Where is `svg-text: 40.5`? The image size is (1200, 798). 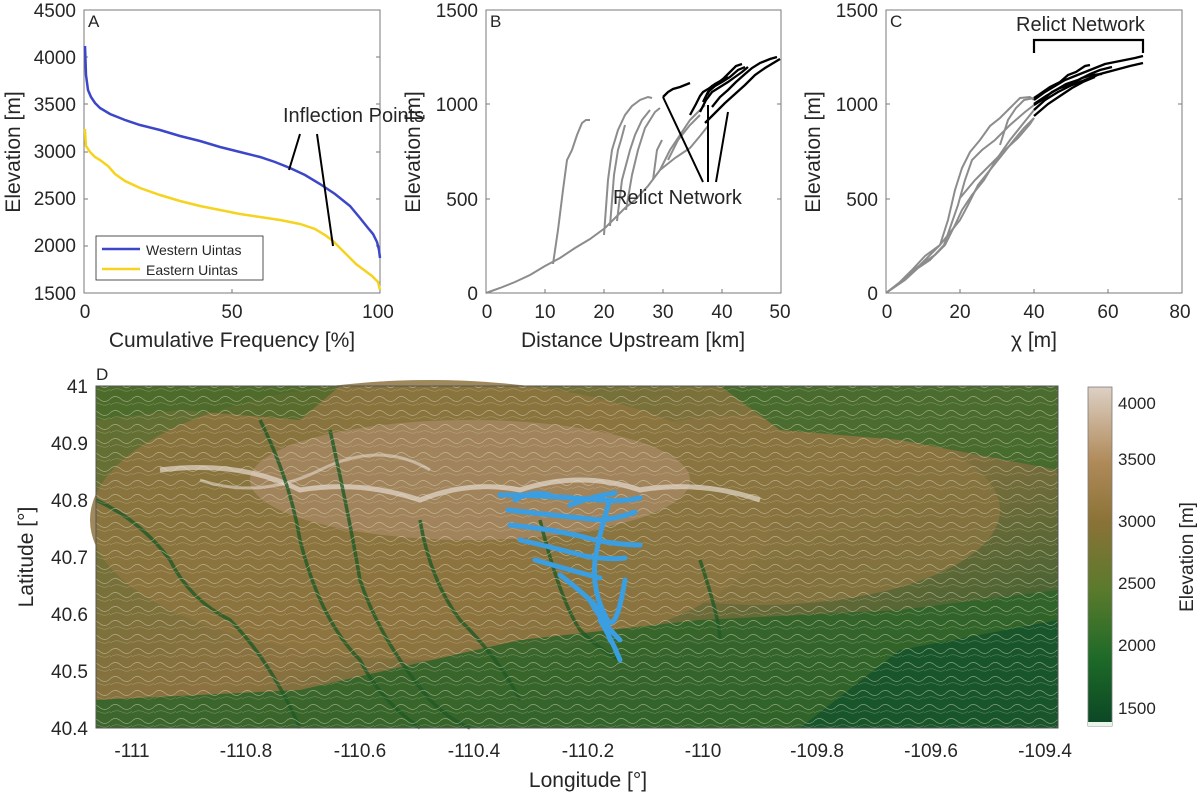 svg-text: 40.5 is located at coordinates (69, 672).